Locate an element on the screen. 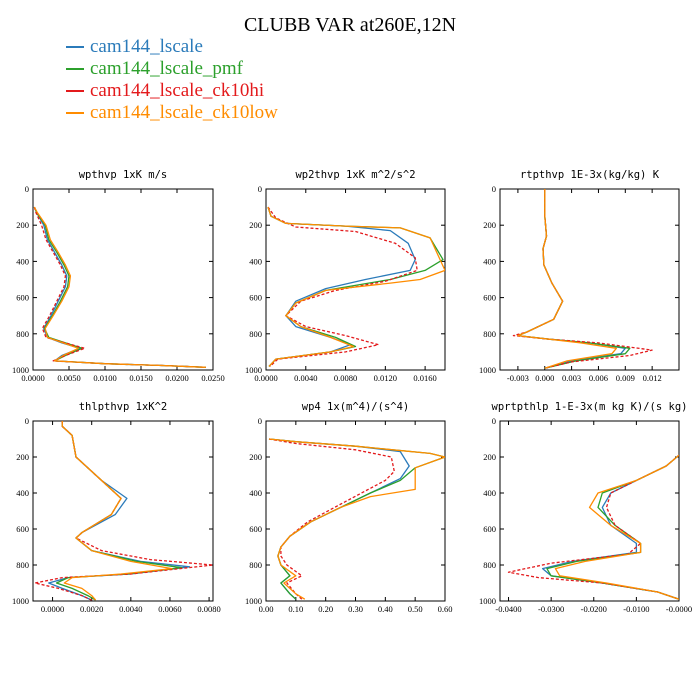  x-tick-label: 0.0050 is located at coordinates (68, 378).